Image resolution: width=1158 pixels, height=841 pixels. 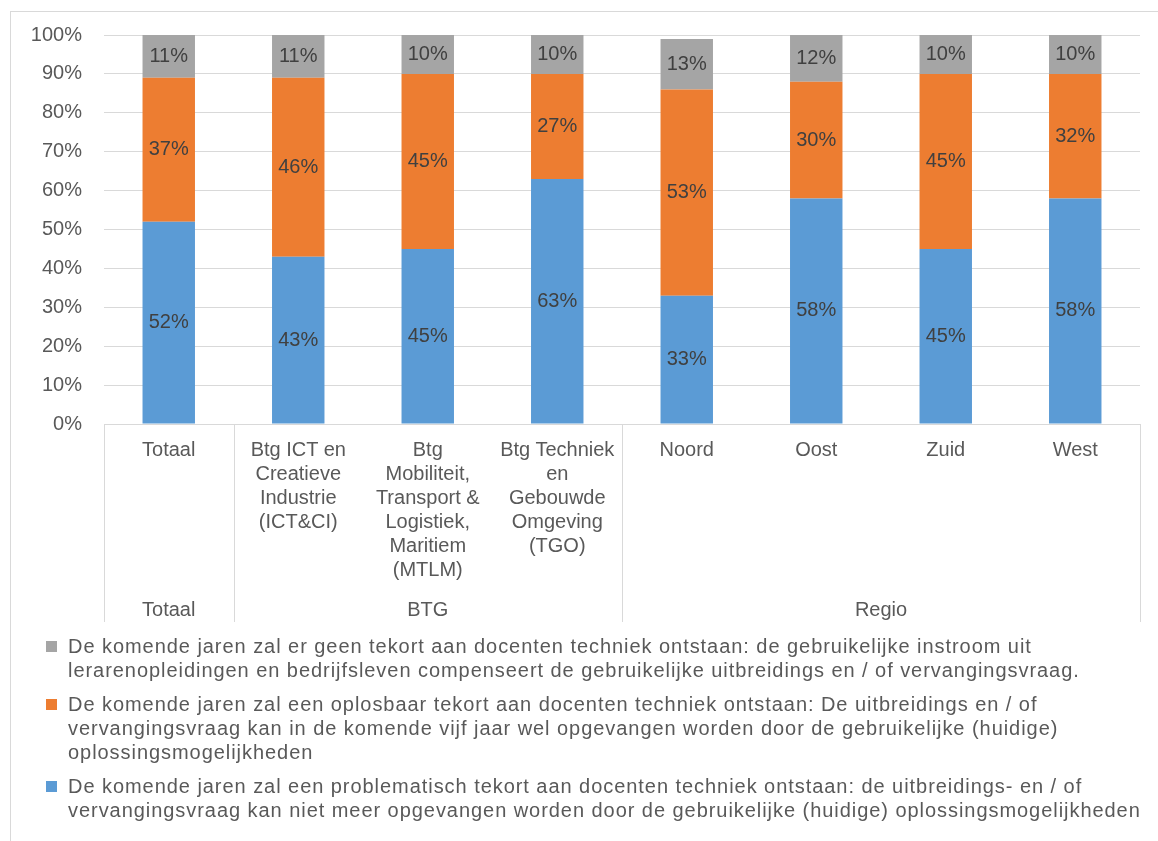 I want to click on data-label: 32%, so click(x=1075, y=134).